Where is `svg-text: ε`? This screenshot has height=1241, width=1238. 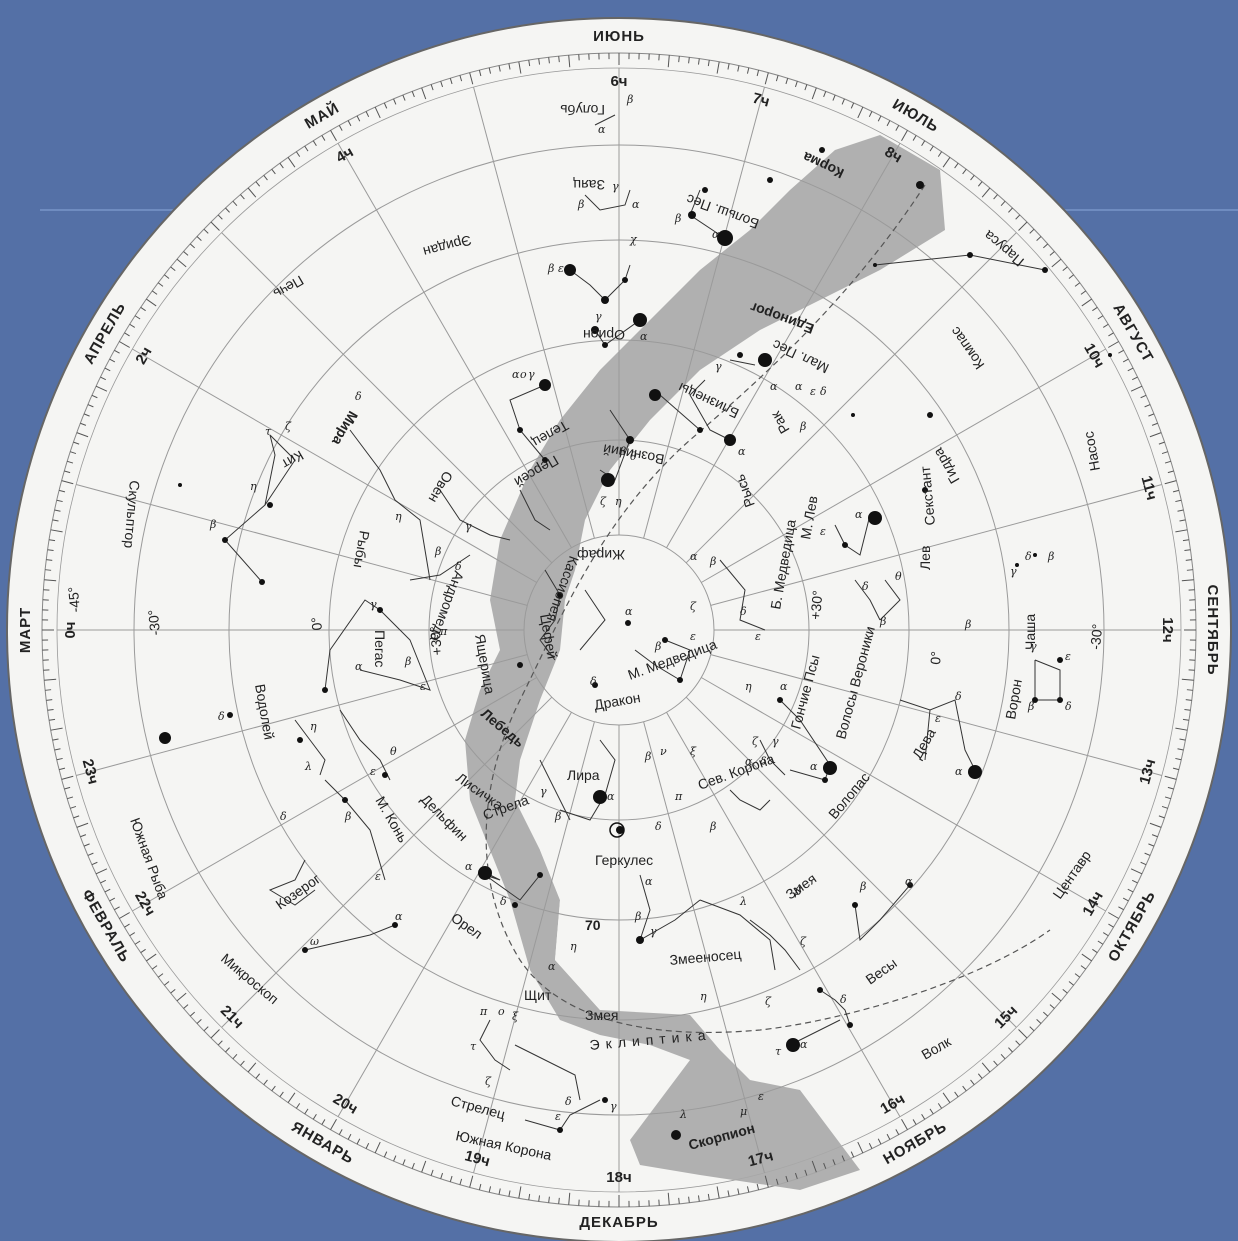 svg-text: ε is located at coordinates (561, 268).